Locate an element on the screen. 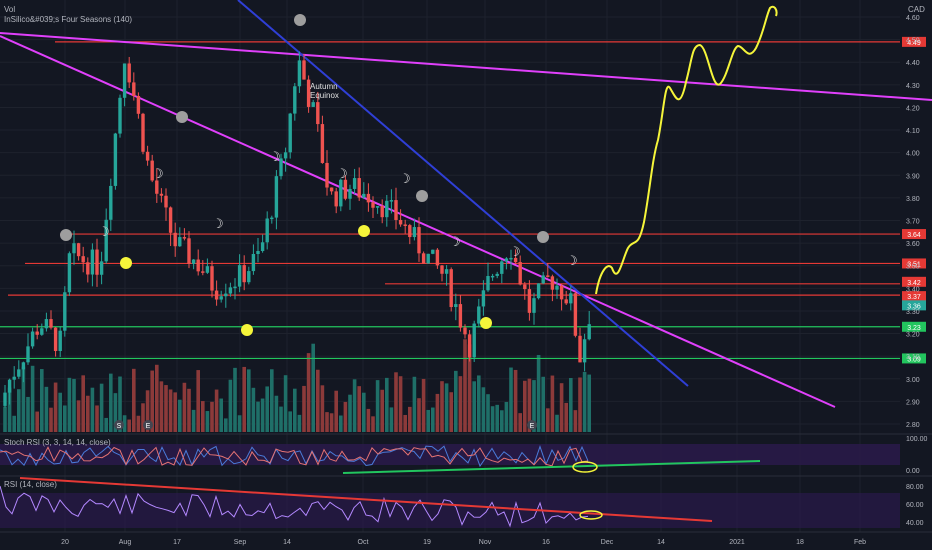  price-tag-label: 3.51 is located at coordinates (914, 264).